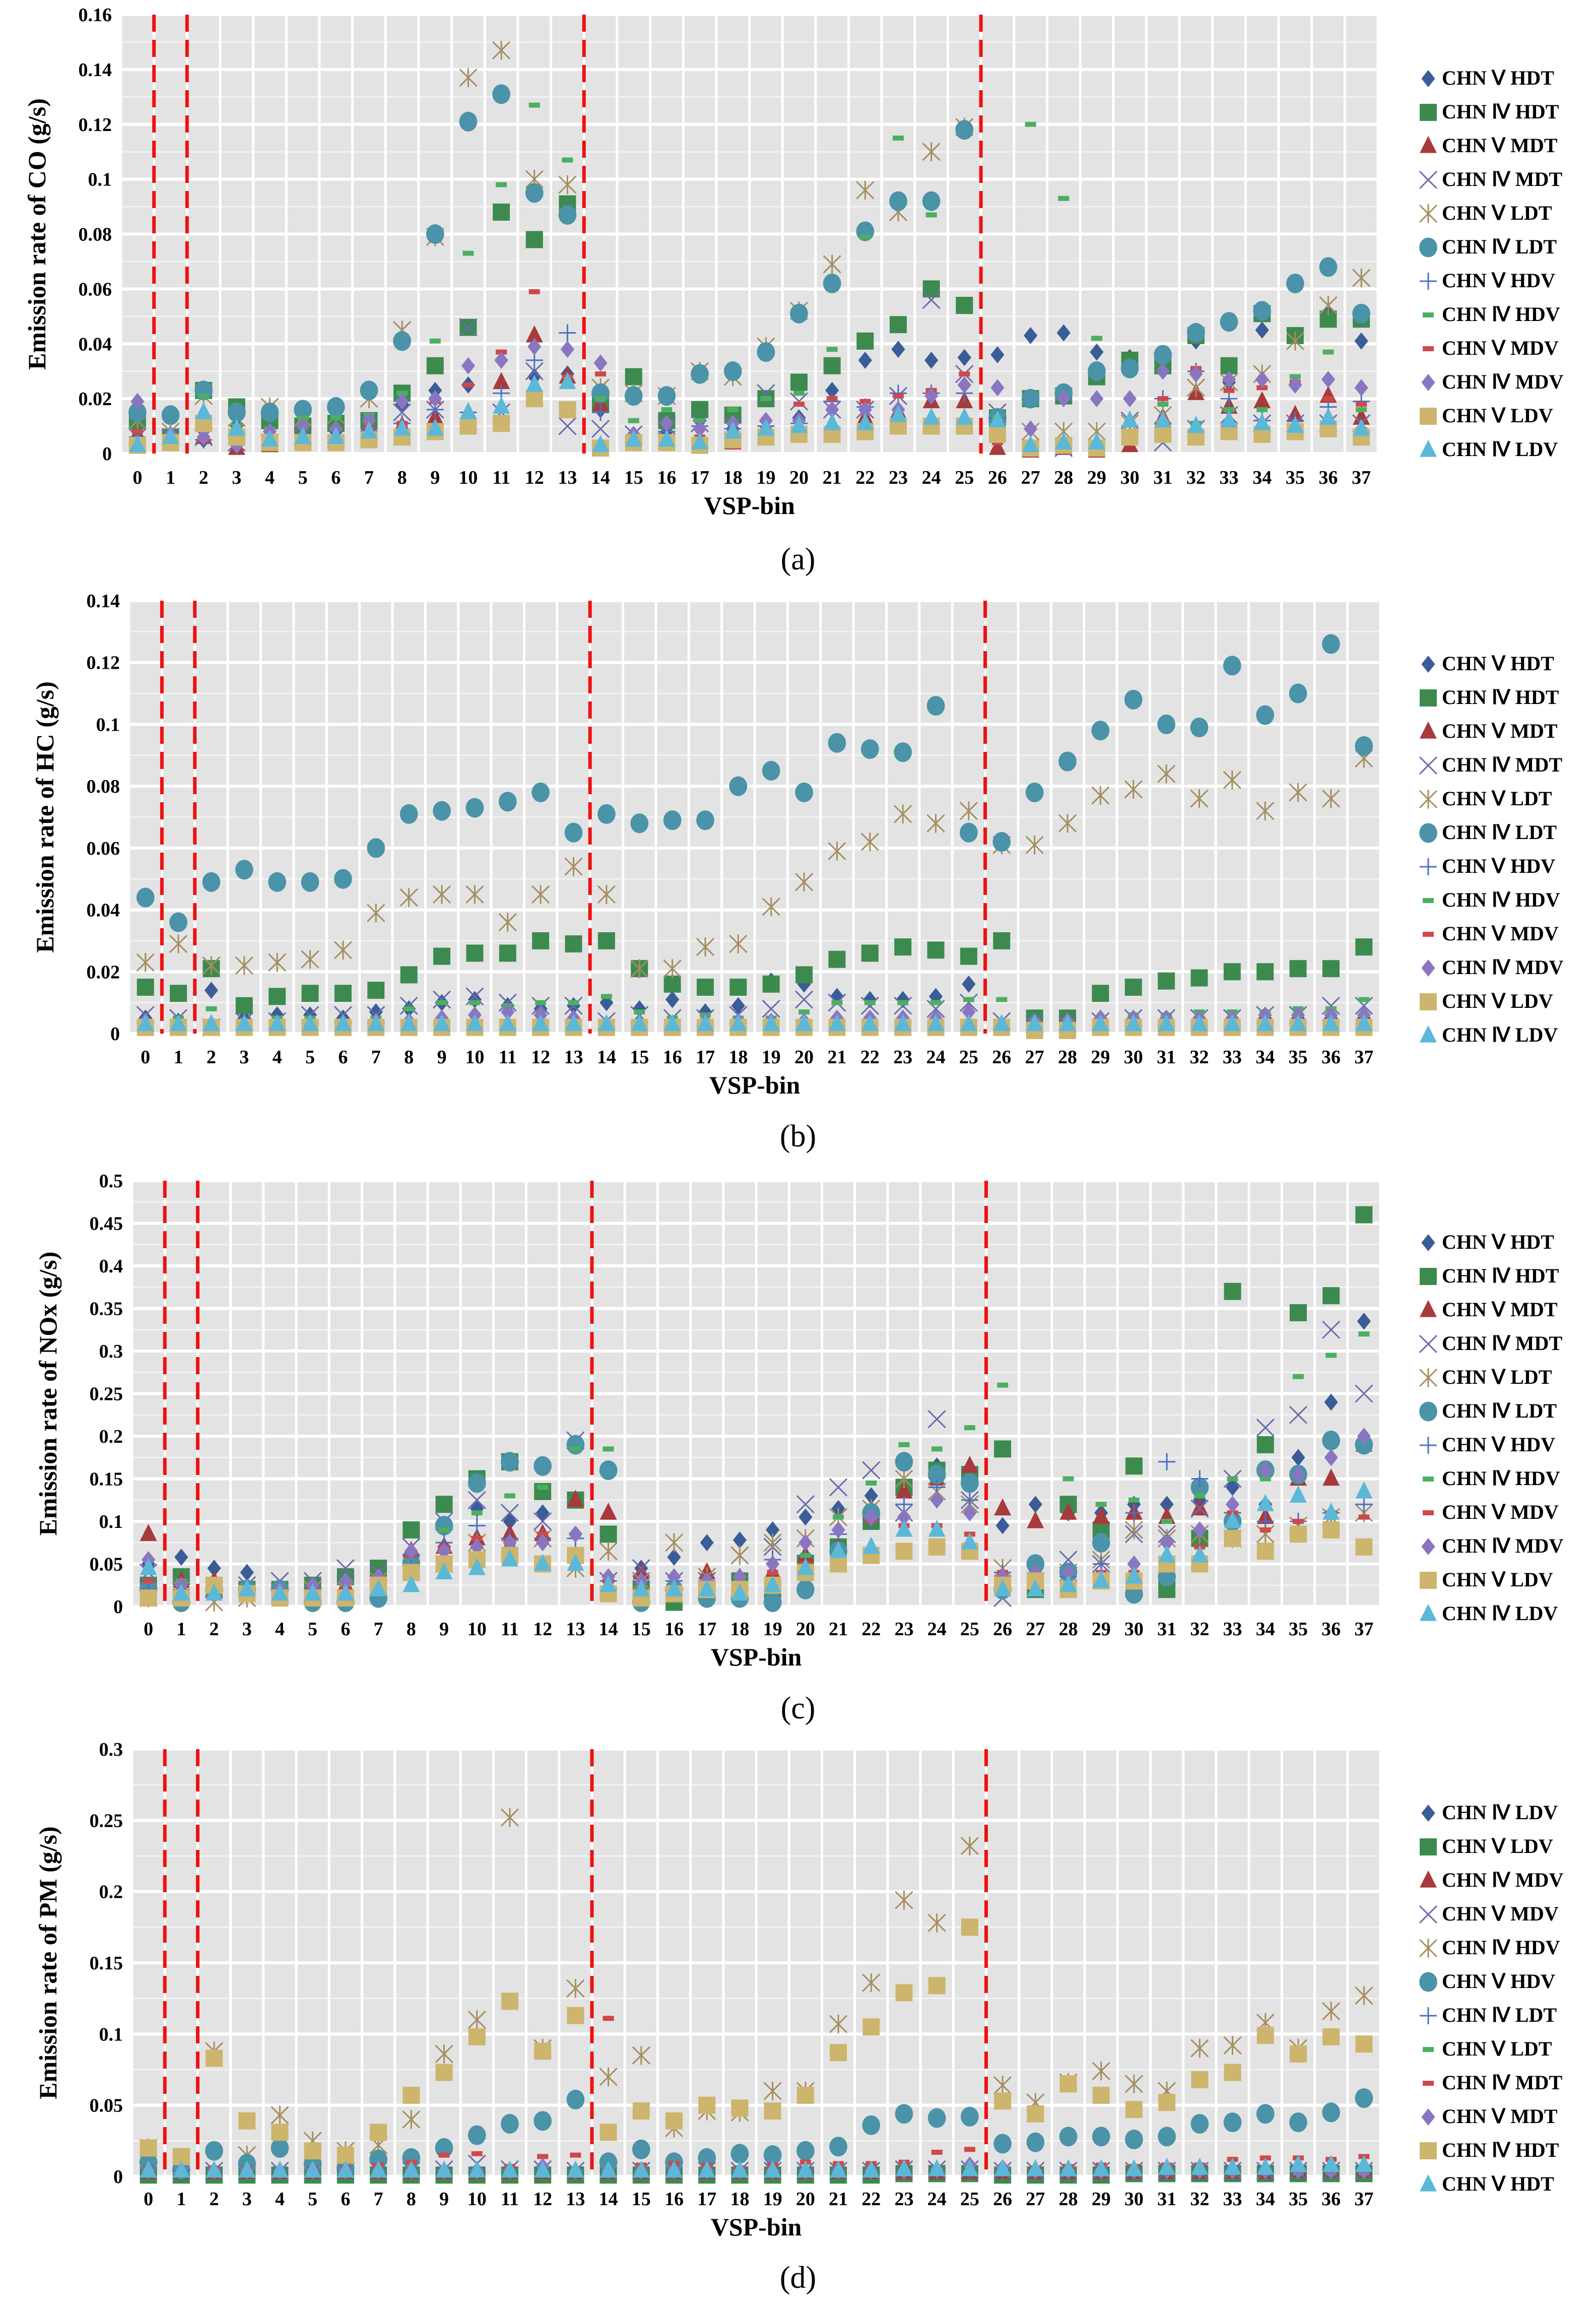  What do you see at coordinates (48, 1394) in the screenshot?
I see `y-axis-title: Emission rate of NOx (g/s)` at bounding box center [48, 1394].